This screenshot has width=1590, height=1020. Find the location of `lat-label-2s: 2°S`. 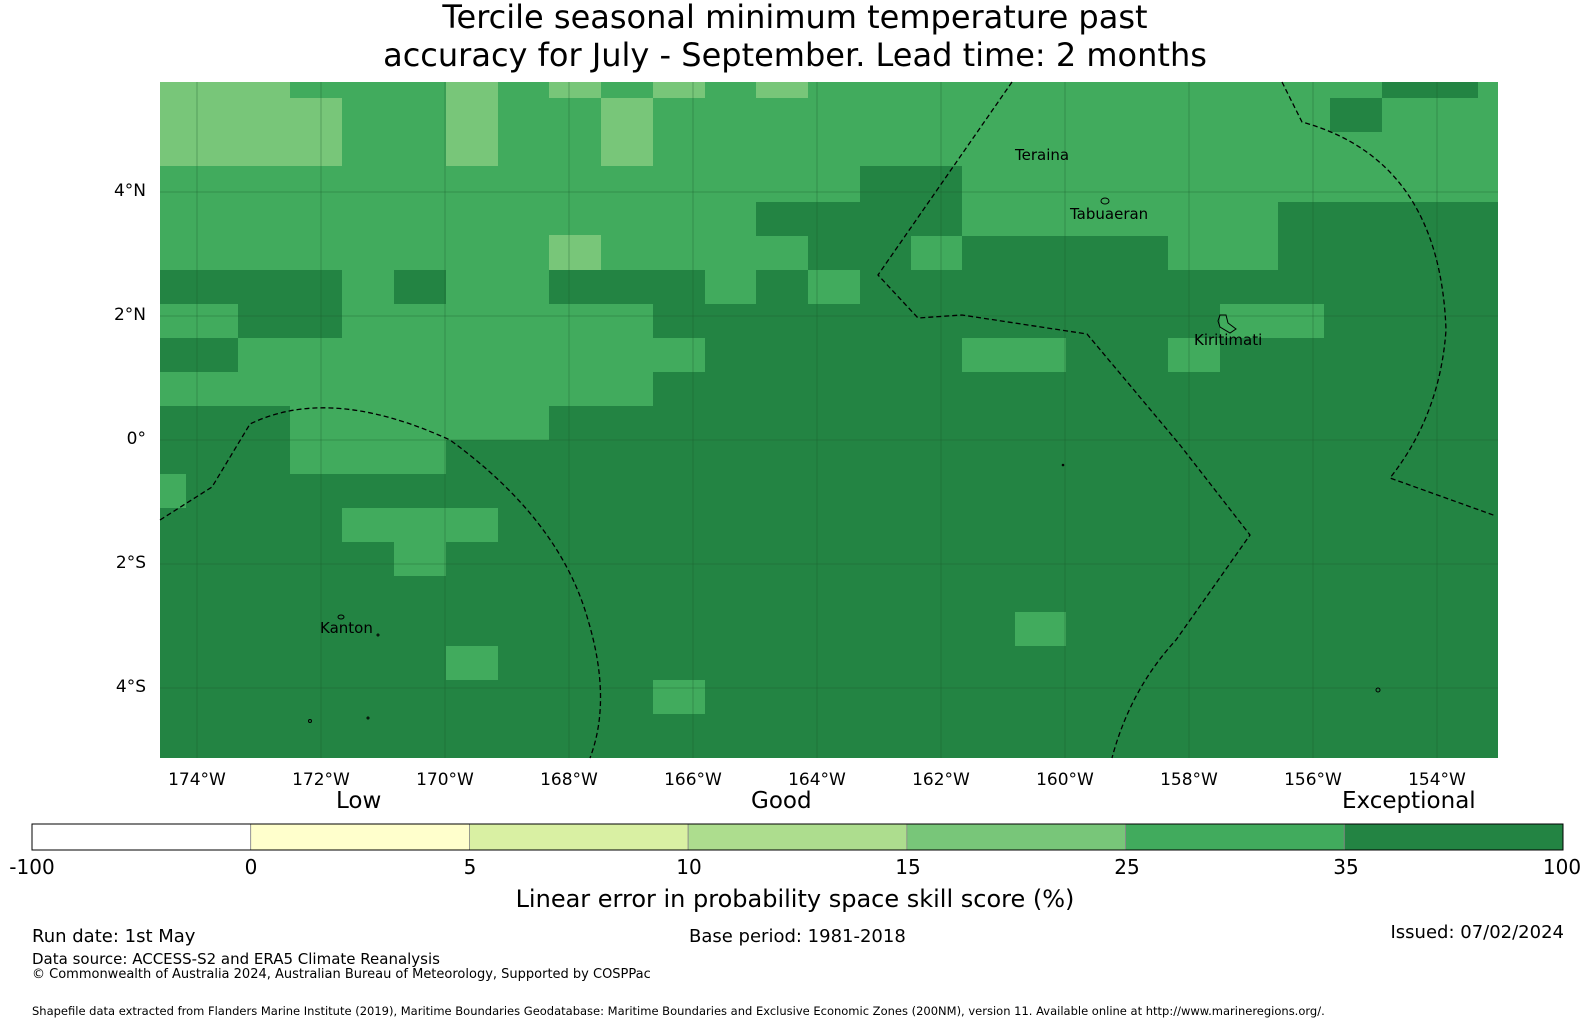

lat-label-2s: 2°S is located at coordinates (130, 563).